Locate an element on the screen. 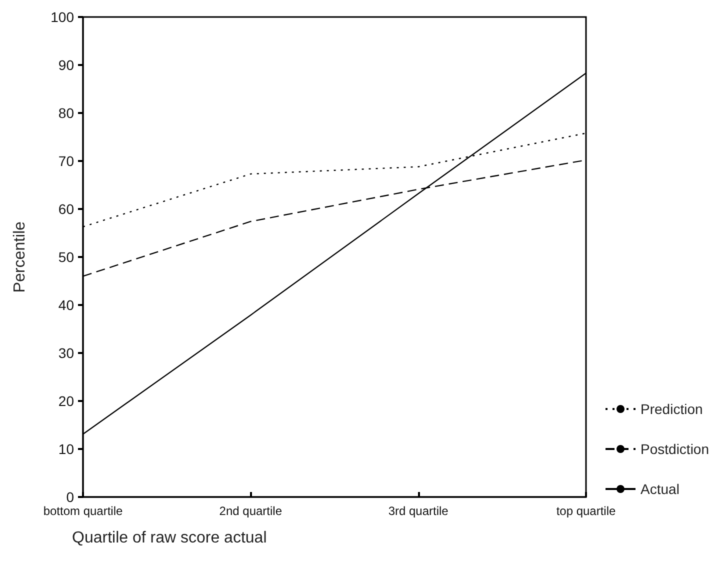  x-tick-label: 3rd quartile is located at coordinates (418, 511).